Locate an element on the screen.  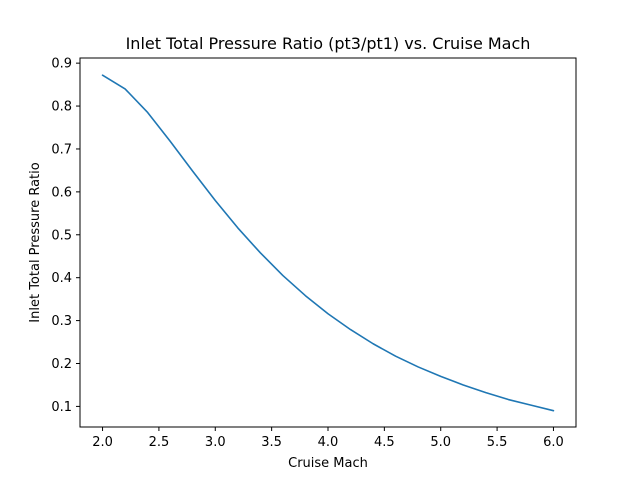
x-tick-label: 4.5 is located at coordinates (384, 442).